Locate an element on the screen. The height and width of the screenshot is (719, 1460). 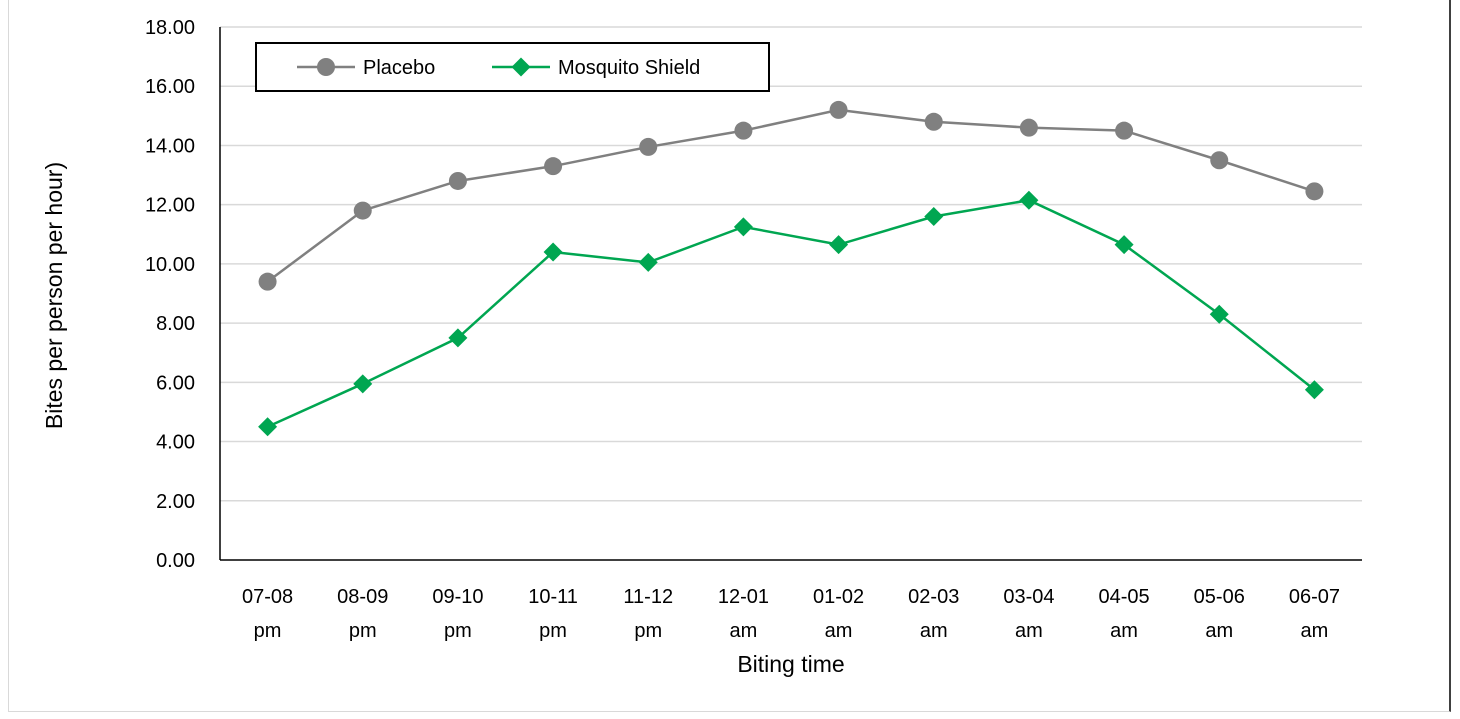
x-axis-title: Biting time is located at coordinates (790, 664).